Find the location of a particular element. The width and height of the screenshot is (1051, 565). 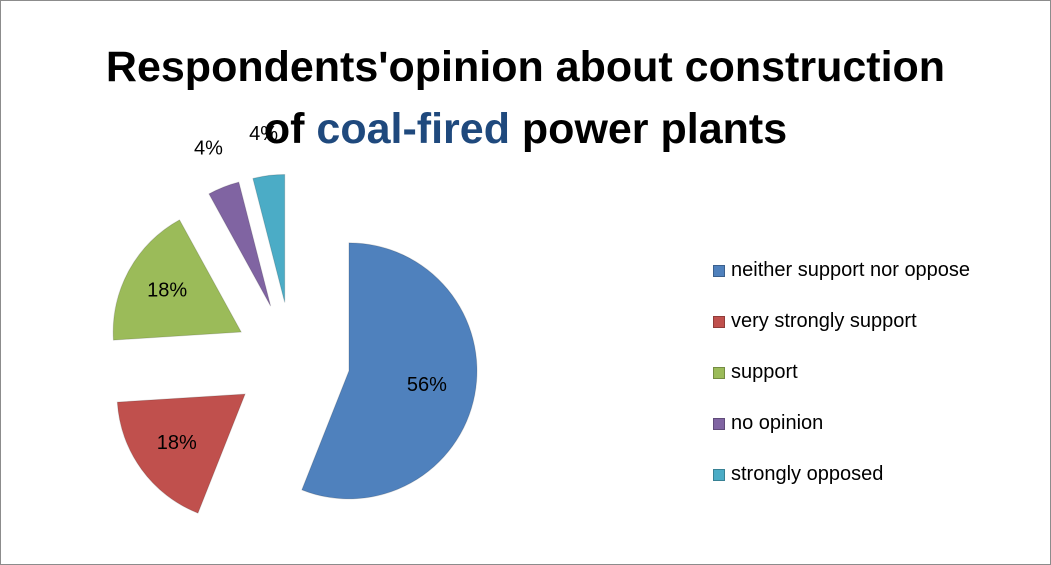

legend-item: strongly opposed is located at coordinates (841, 474).